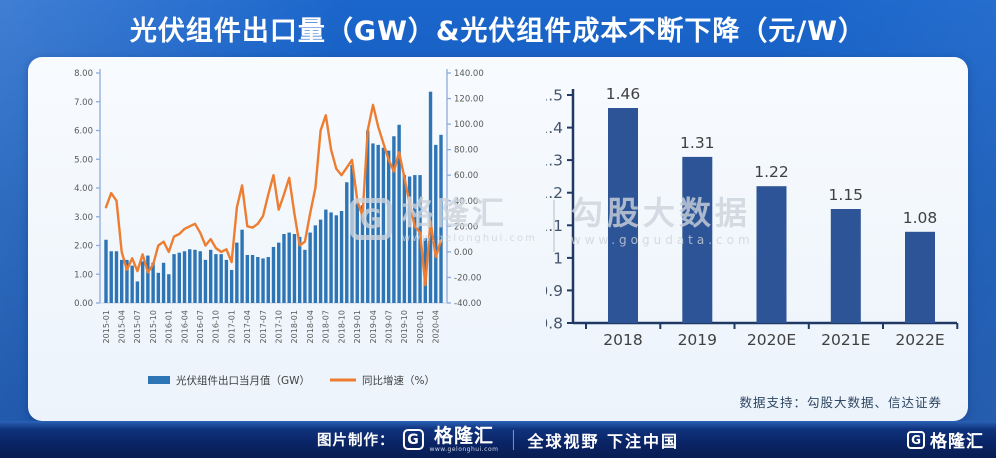  I want to click on svg-text: 2019-10, so click(404, 326).